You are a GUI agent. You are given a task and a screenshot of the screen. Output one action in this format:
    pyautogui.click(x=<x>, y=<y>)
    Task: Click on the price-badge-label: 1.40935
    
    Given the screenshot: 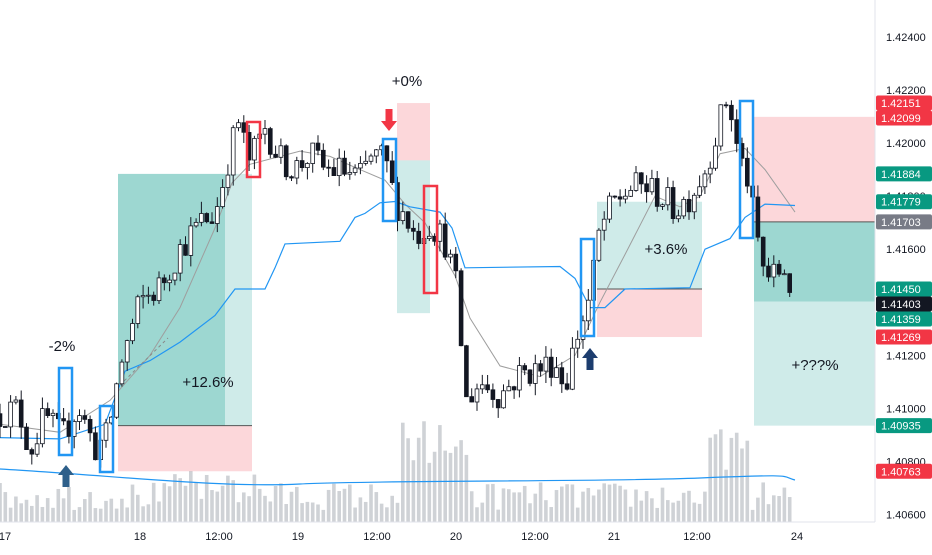 What is the action you would take?
    pyautogui.click(x=901, y=427)
    